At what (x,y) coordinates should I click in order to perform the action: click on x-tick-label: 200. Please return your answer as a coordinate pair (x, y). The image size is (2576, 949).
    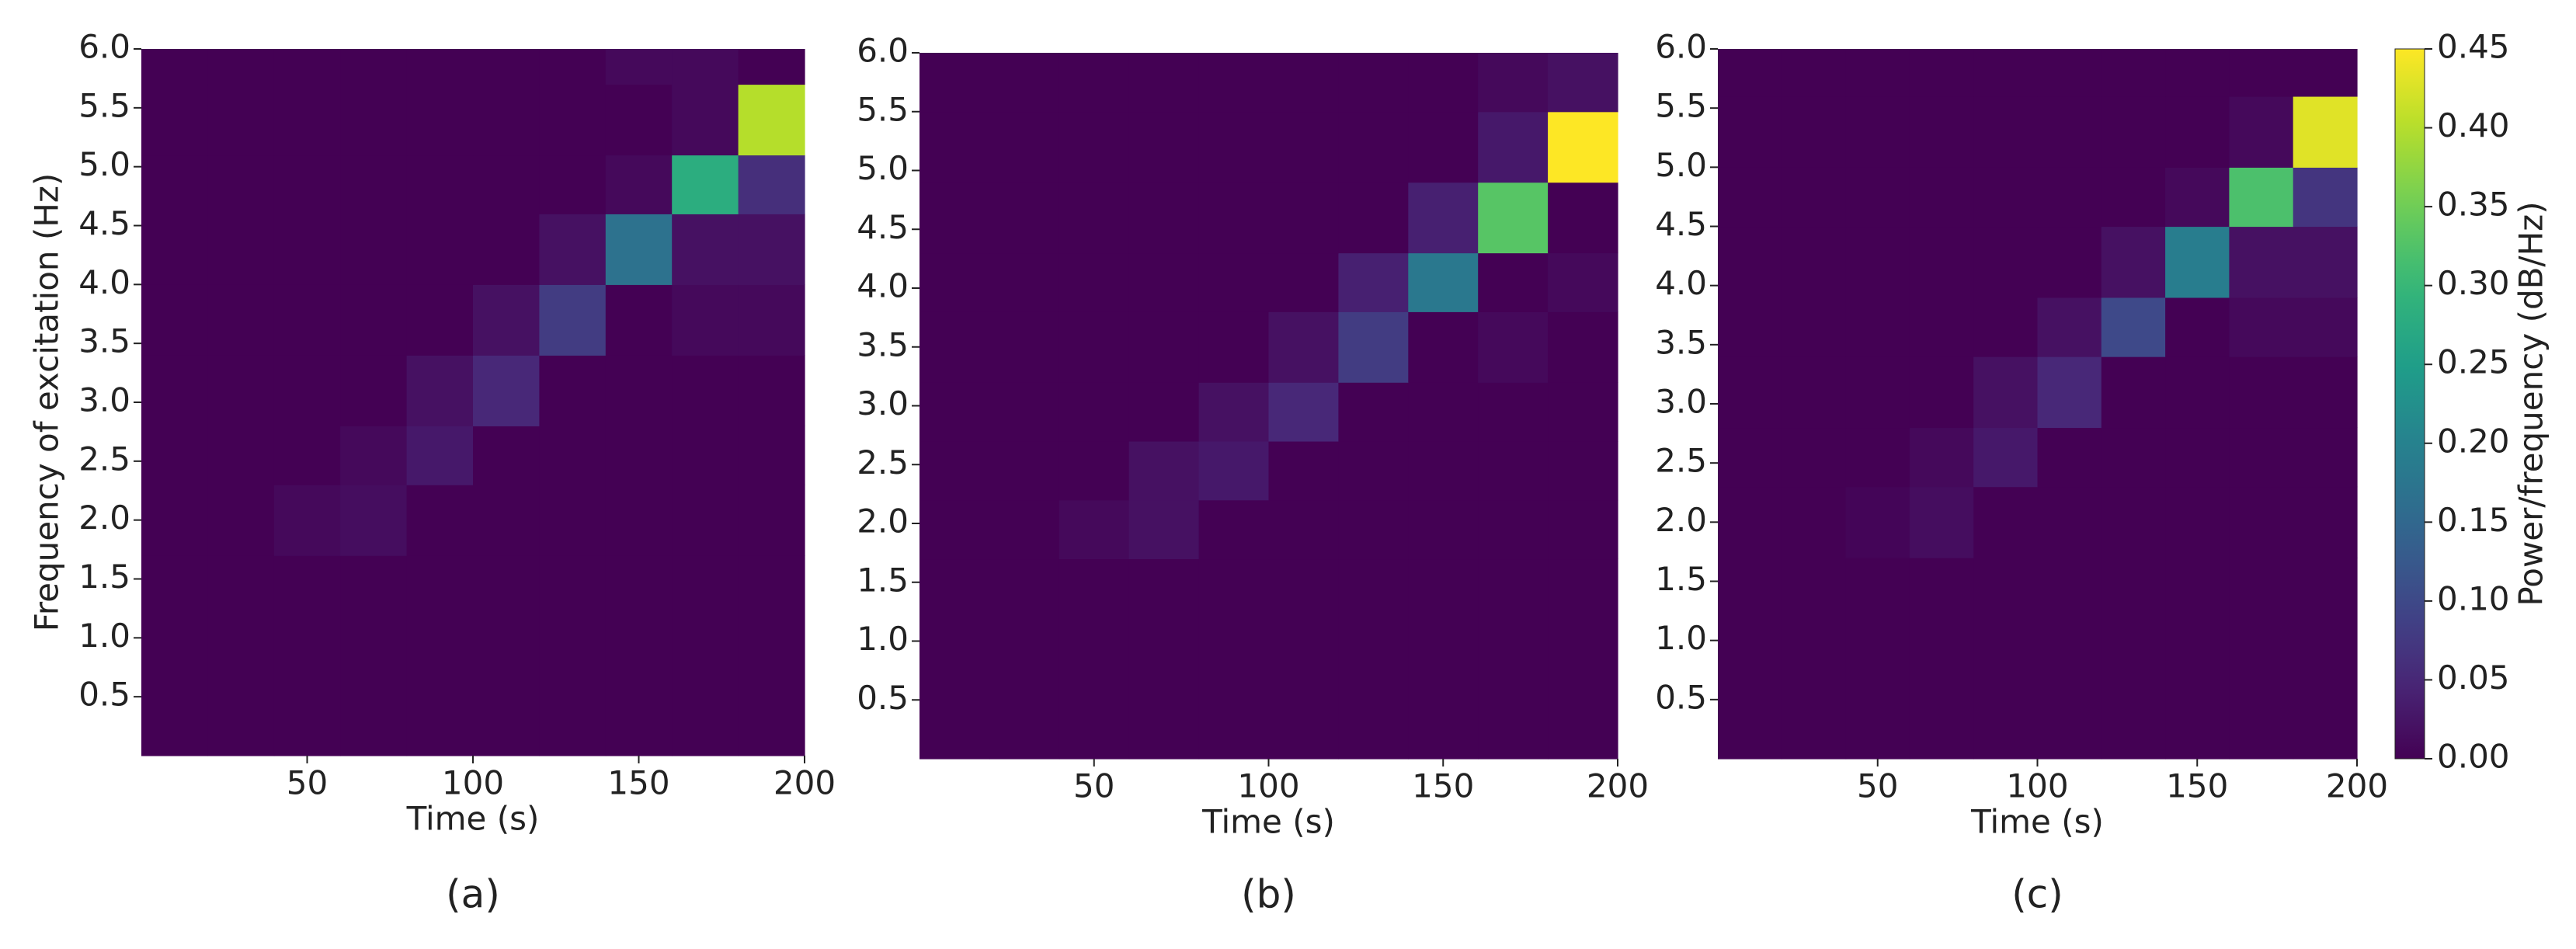
    Looking at the image, I should click on (804, 783).